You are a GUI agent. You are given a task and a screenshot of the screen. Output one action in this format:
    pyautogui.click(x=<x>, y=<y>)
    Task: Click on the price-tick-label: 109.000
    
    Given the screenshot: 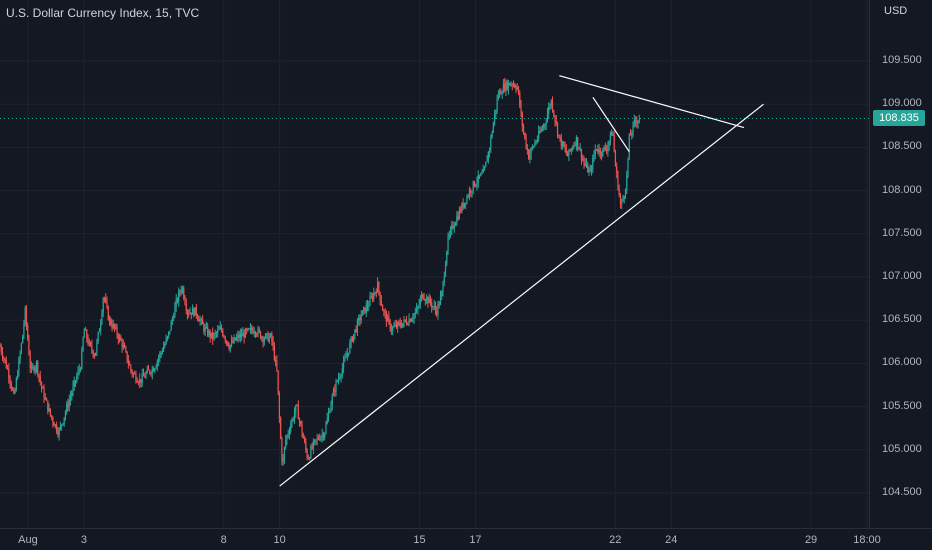 What is the action you would take?
    pyautogui.click(x=902, y=103)
    